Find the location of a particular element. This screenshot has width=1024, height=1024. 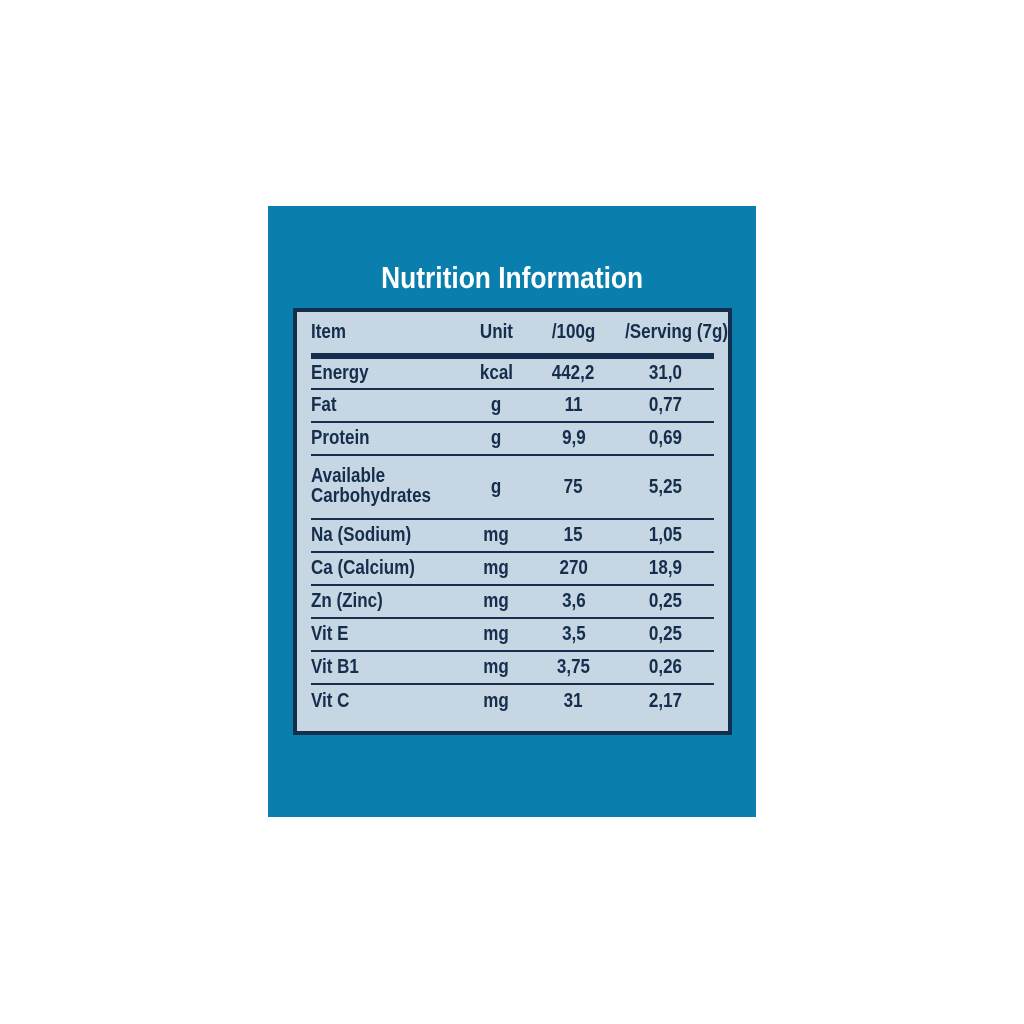

row-per100g: 31 is located at coordinates (573, 700).